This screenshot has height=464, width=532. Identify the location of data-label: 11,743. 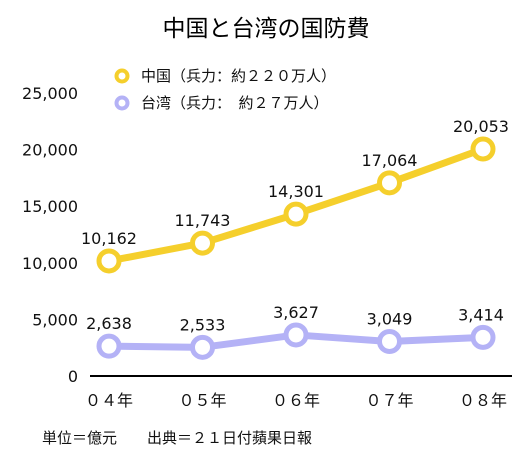
(203, 220).